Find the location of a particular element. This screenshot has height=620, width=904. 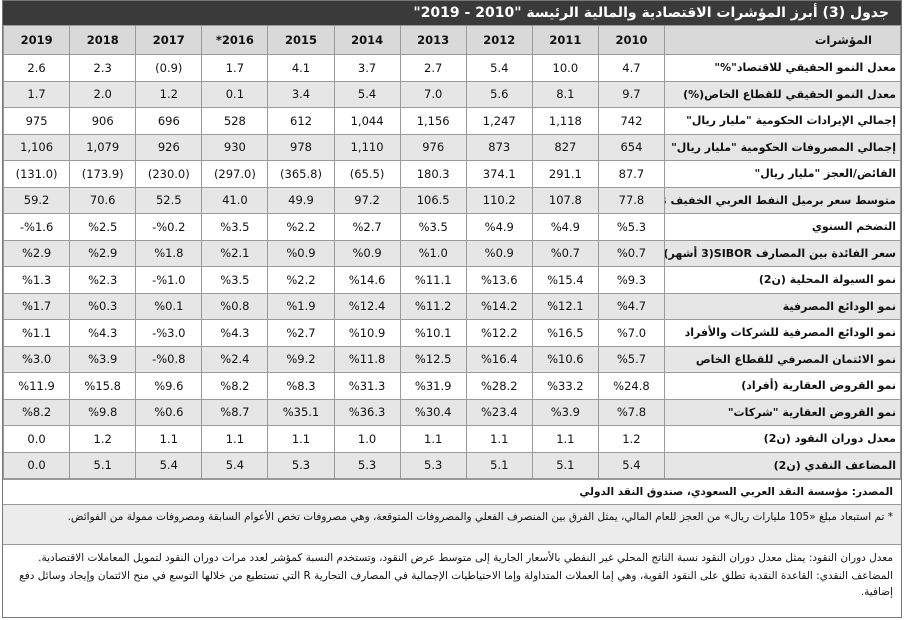

cell-value: %2.1 is located at coordinates (235, 253).